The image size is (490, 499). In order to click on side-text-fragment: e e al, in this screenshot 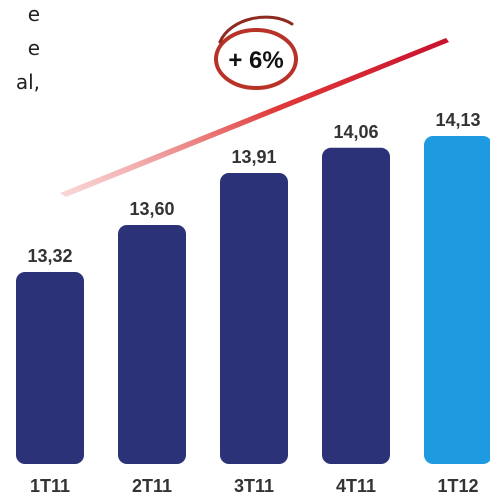, I will do `click(20, 55)`.